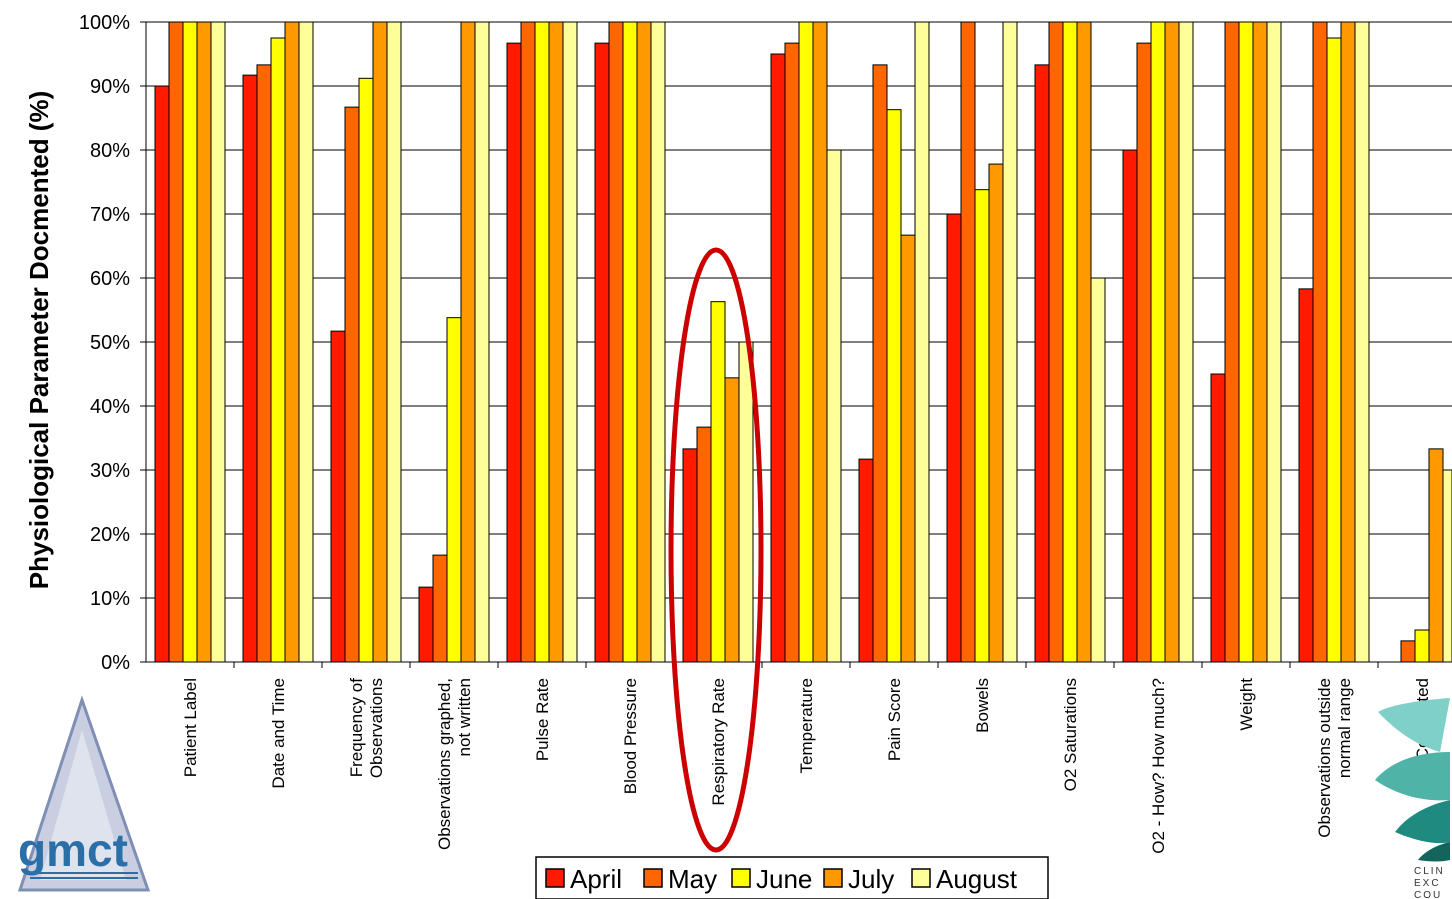 This screenshot has width=1452, height=899. What do you see at coordinates (653, 878) in the screenshot?
I see `legend-swatch-may` at bounding box center [653, 878].